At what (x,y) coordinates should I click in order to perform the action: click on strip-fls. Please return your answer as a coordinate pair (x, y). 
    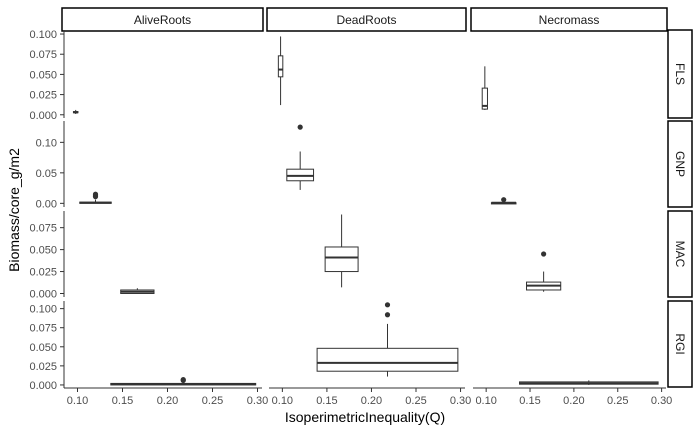
    Looking at the image, I should click on (680, 74).